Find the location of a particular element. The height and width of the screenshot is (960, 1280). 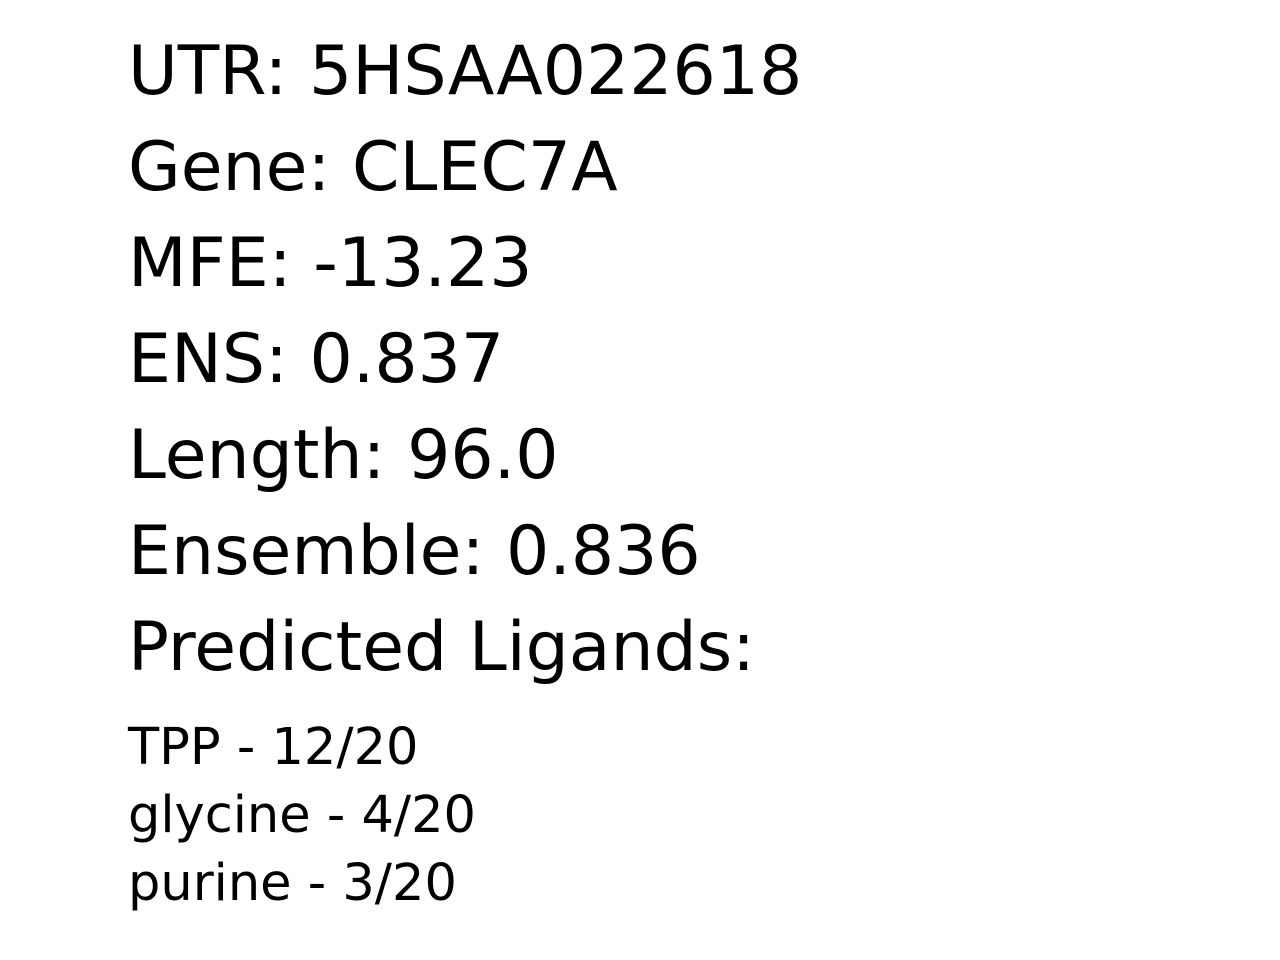

predicted-ligands-heading: Predicted Ligands: is located at coordinates (442, 647).